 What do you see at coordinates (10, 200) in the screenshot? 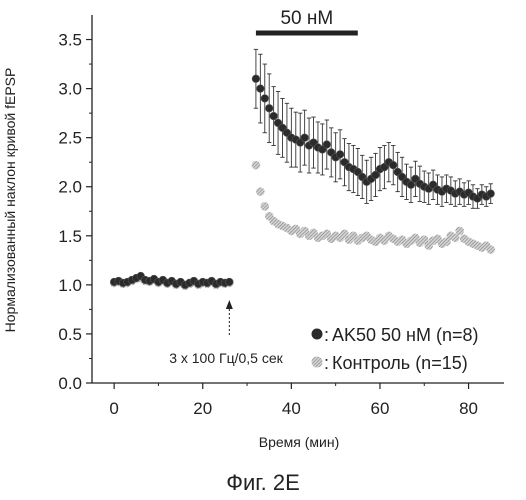
I see `y-axis-title: Нормализованный наклон кривой fEPSP` at bounding box center [10, 200].